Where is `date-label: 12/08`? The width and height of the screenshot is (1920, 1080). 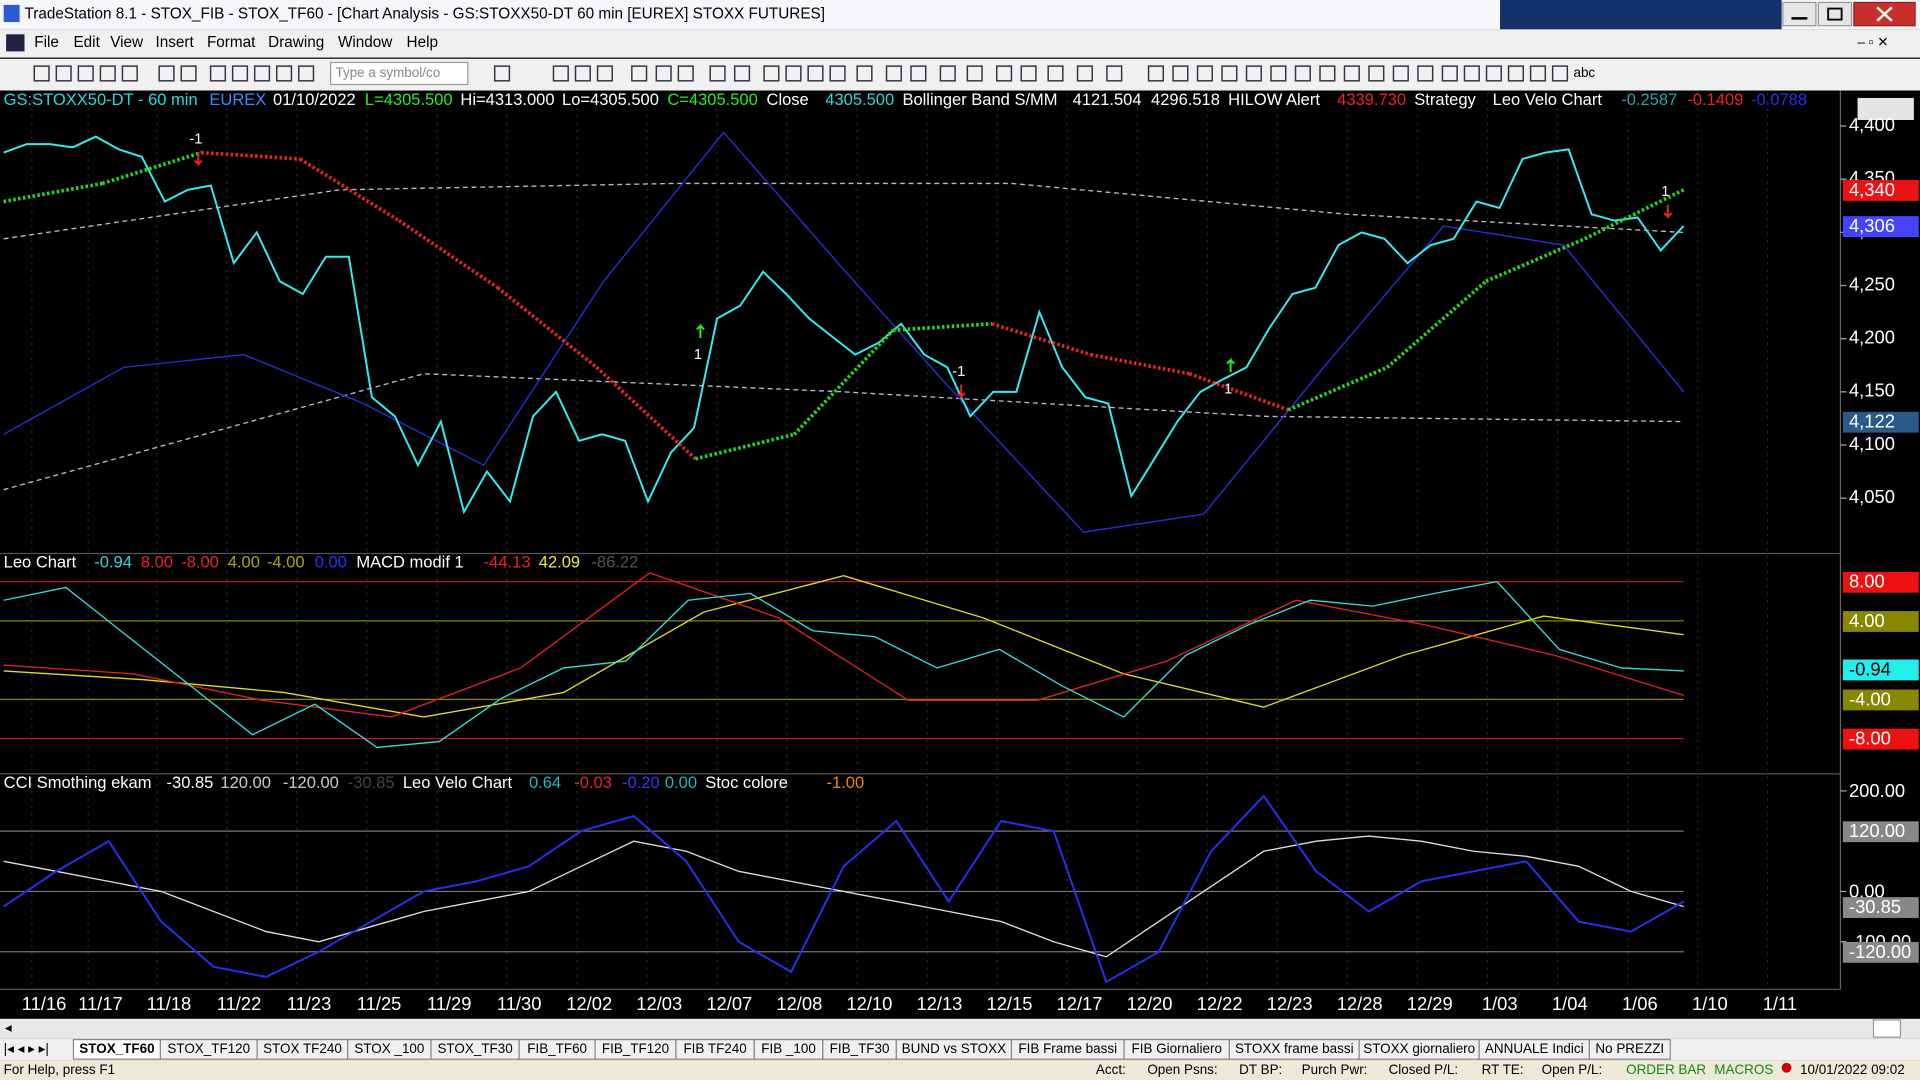 date-label: 12/08 is located at coordinates (799, 1003).